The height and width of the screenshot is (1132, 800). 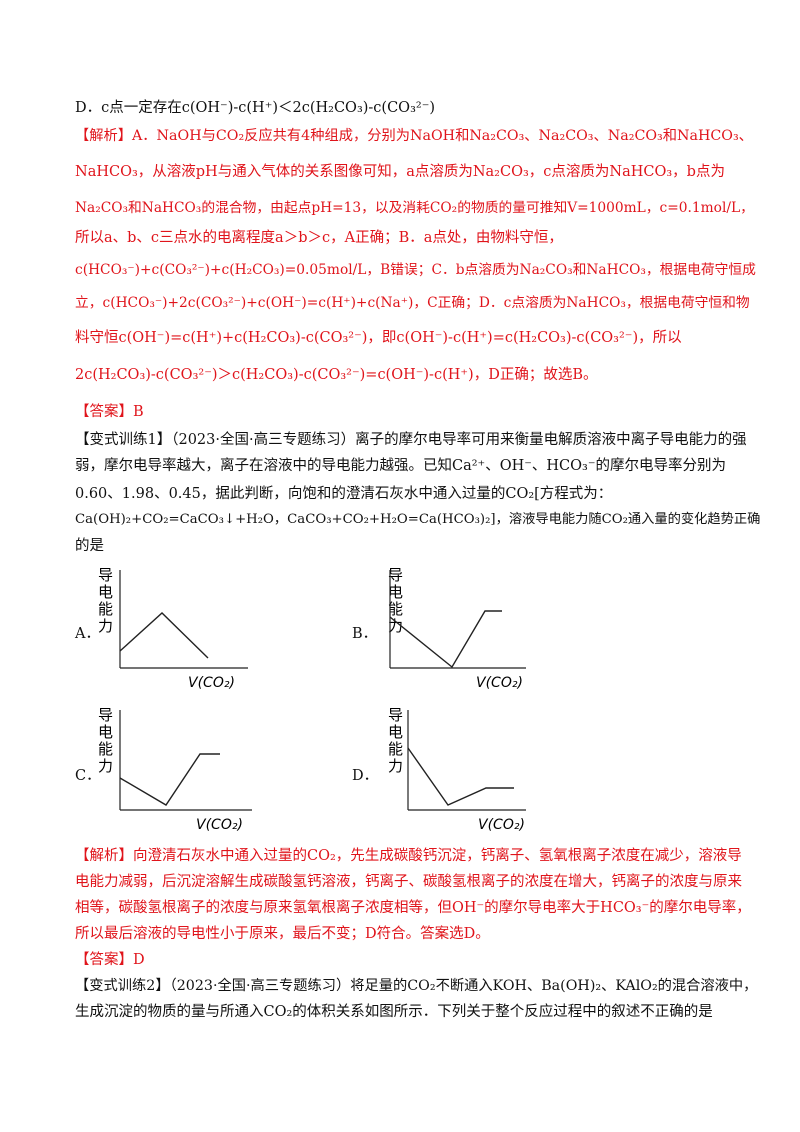 What do you see at coordinates (104, 136) in the screenshot?
I see `analysis-tag: 【解析】` at bounding box center [104, 136].